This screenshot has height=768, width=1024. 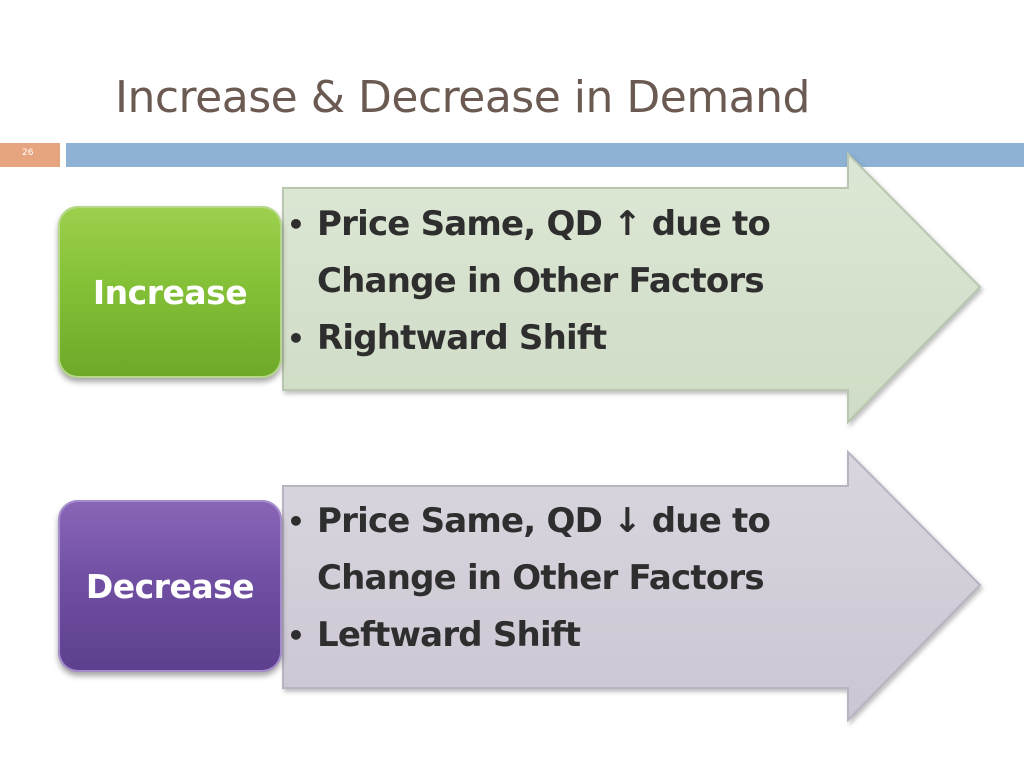 What do you see at coordinates (170, 586) in the screenshot?
I see `decrease-label: Decrease` at bounding box center [170, 586].